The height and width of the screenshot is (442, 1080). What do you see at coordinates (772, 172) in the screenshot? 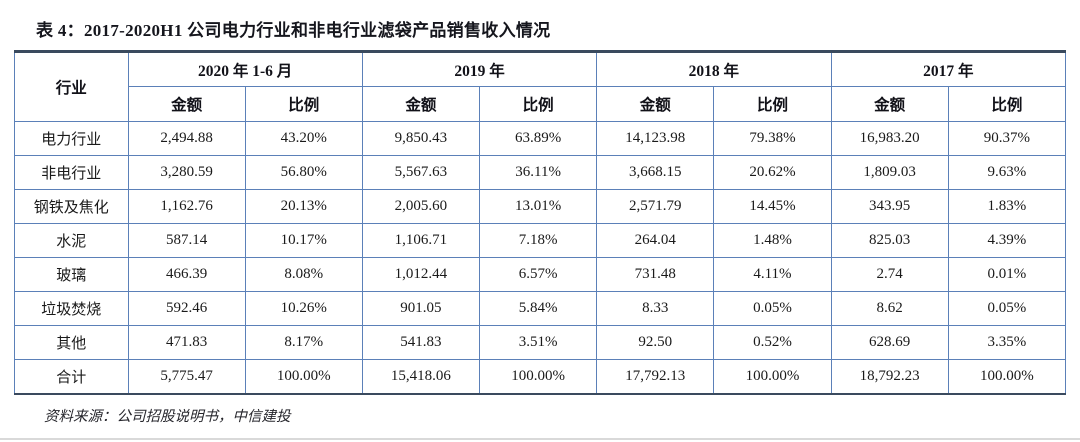
I see `ratio-cell: 20.62%` at bounding box center [772, 172].